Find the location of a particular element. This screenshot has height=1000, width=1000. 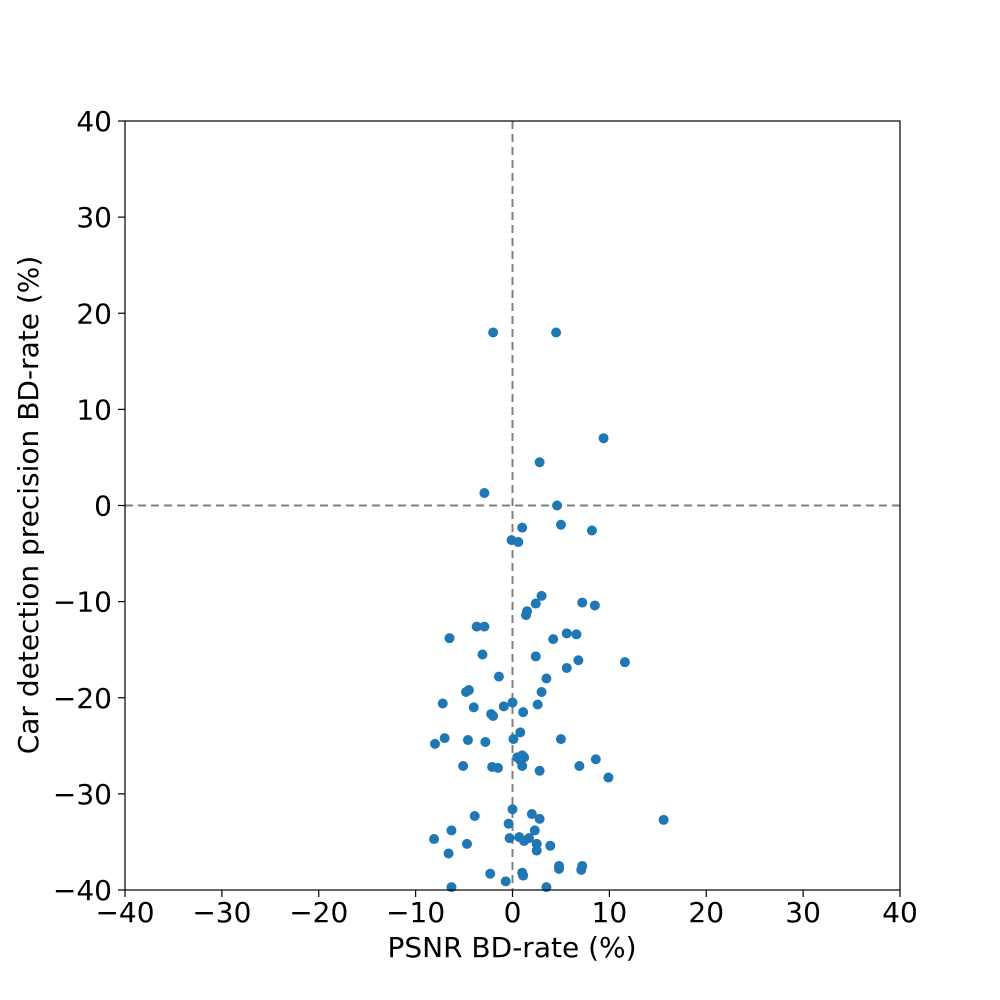

x-tick-label: 30 is located at coordinates (803, 912).